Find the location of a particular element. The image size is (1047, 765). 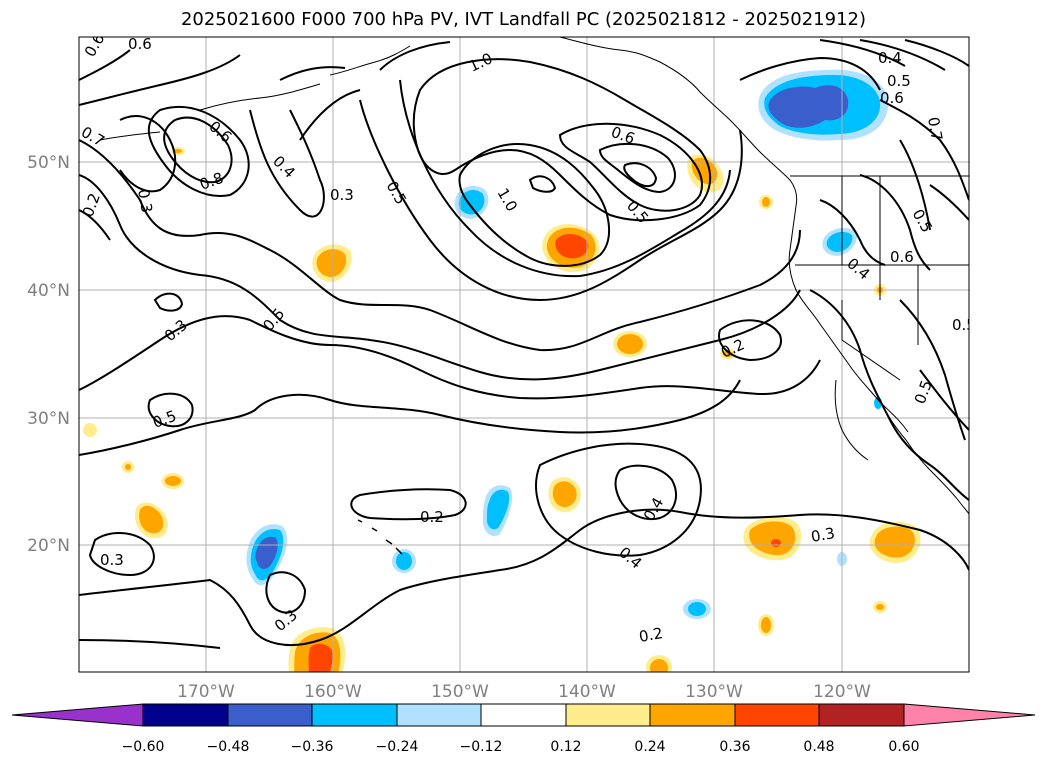

lat-label: 30°N is located at coordinates (48, 419).